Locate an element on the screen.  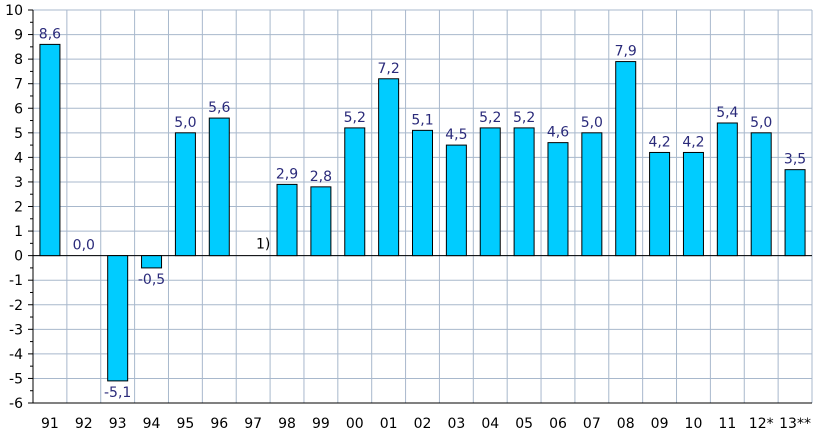
data-label: 4,5 is located at coordinates (456, 135).